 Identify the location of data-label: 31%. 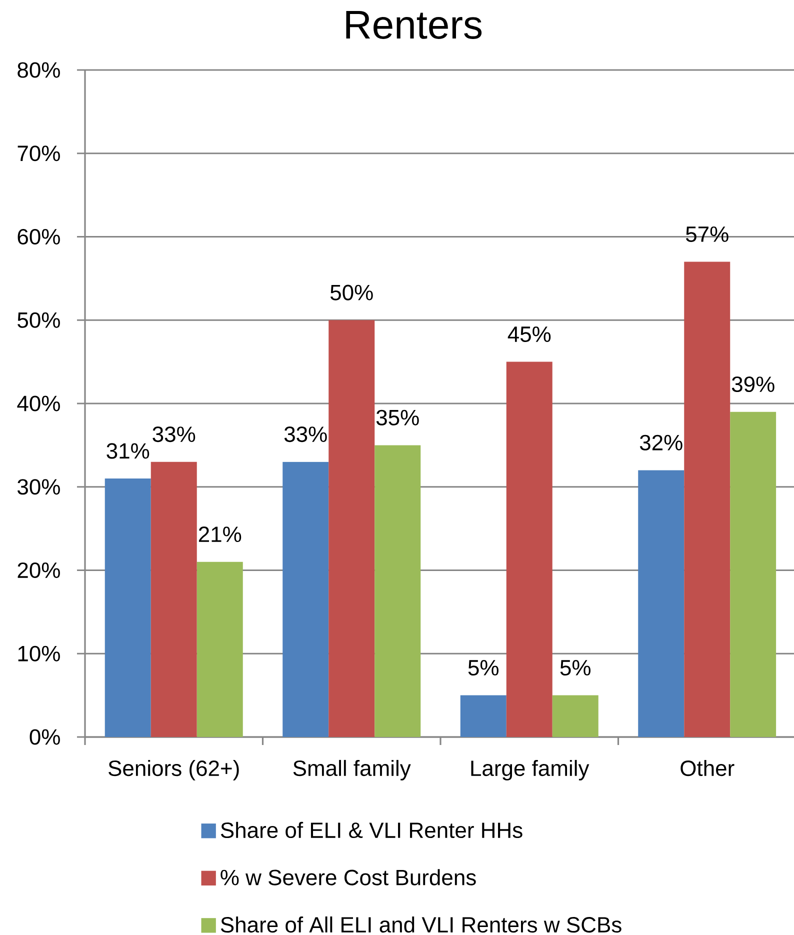
(128, 451).